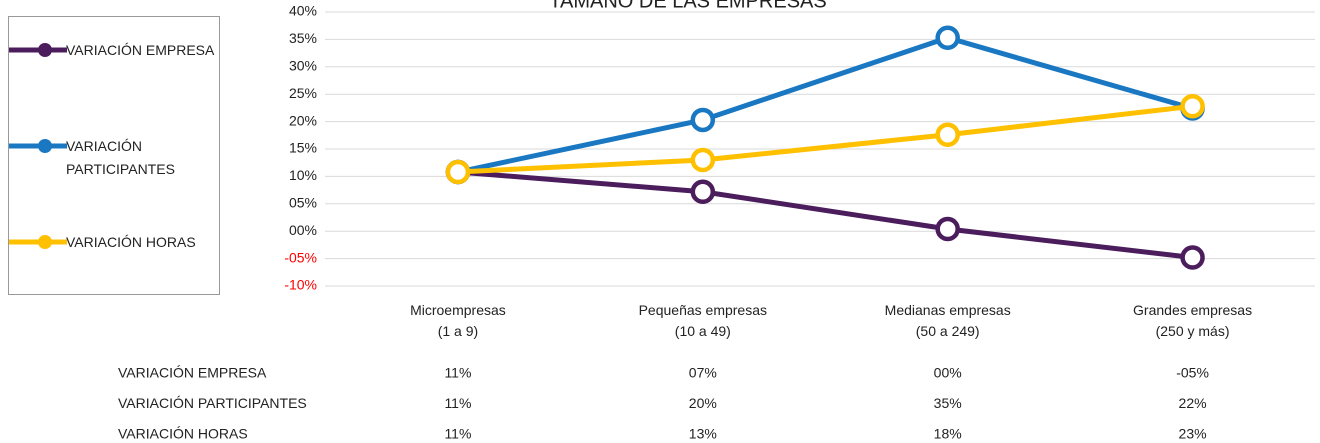  What do you see at coordinates (300, 285) in the screenshot?
I see `y-tick-label: -10%` at bounding box center [300, 285].